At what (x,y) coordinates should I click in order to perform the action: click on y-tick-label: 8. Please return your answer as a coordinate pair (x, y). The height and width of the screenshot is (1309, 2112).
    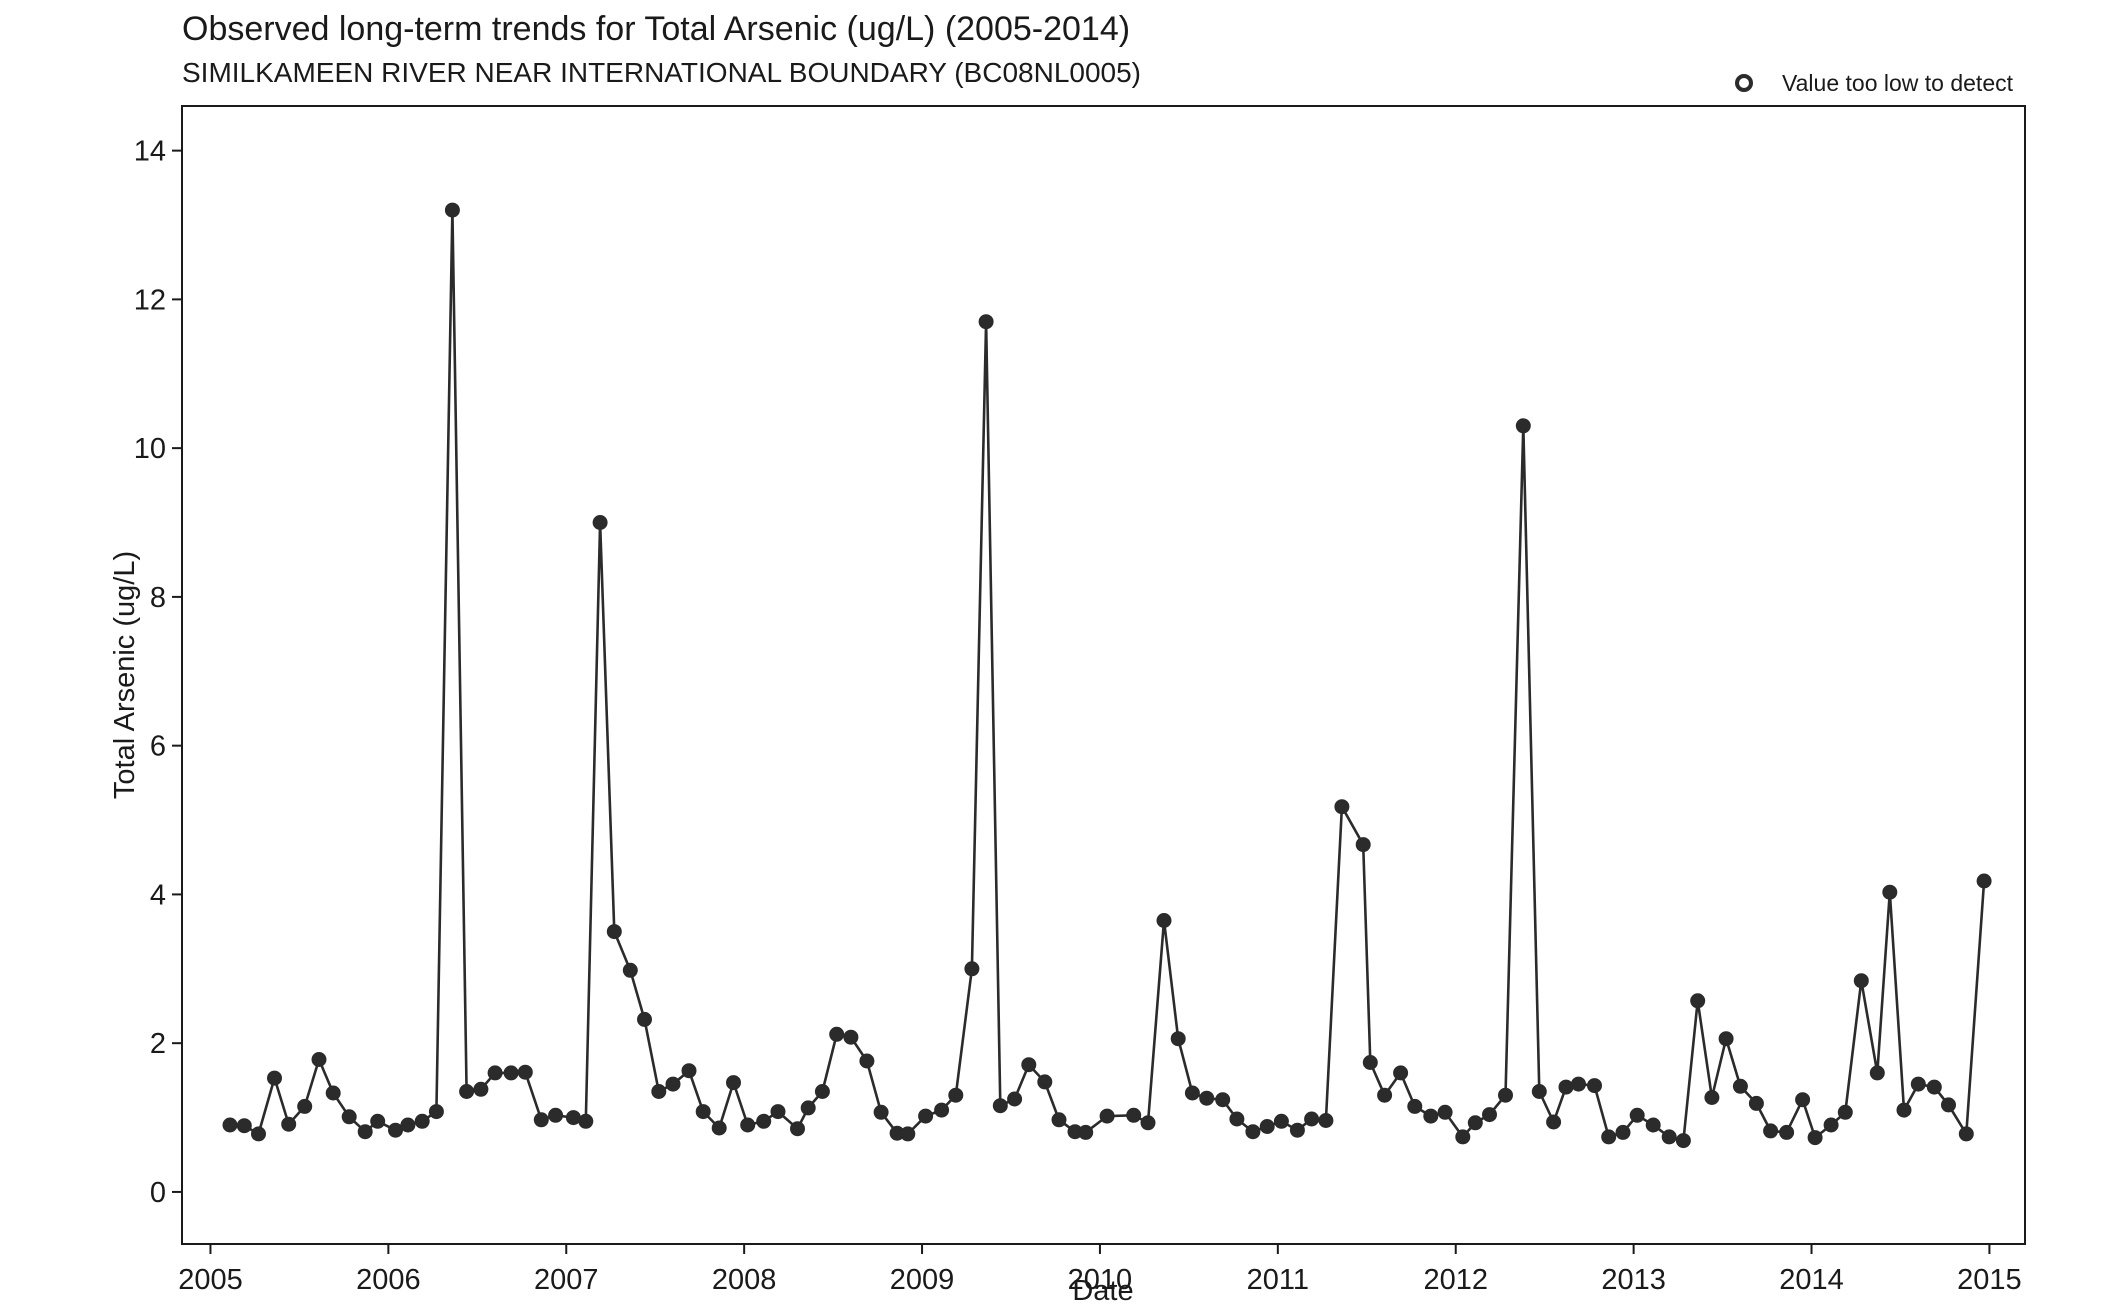
    Looking at the image, I should click on (158, 598).